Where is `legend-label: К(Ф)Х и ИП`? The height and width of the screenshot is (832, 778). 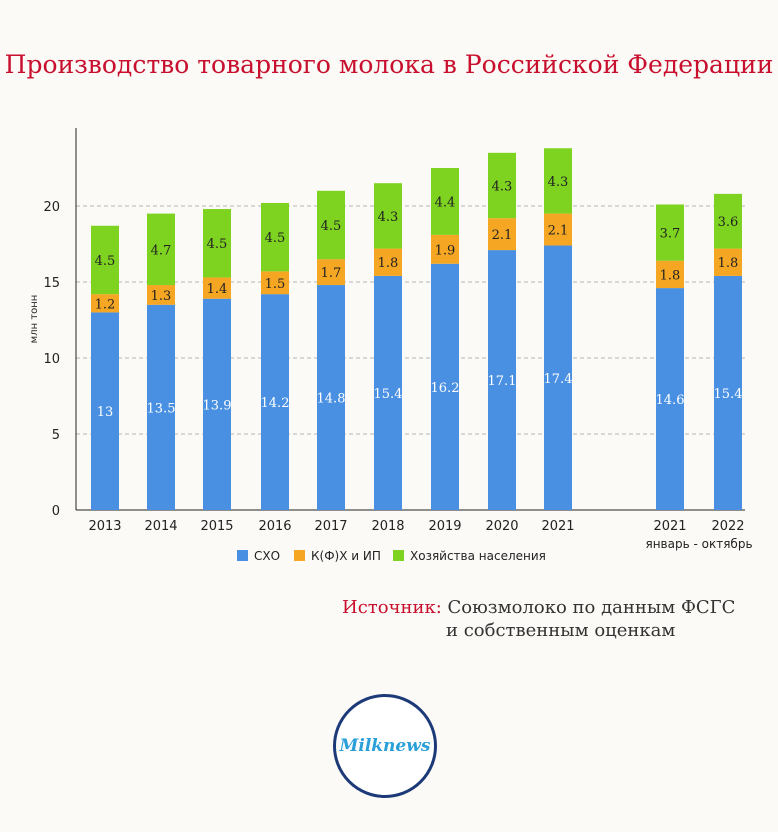
legend-label: К(Ф)Х и ИП is located at coordinates (346, 556).